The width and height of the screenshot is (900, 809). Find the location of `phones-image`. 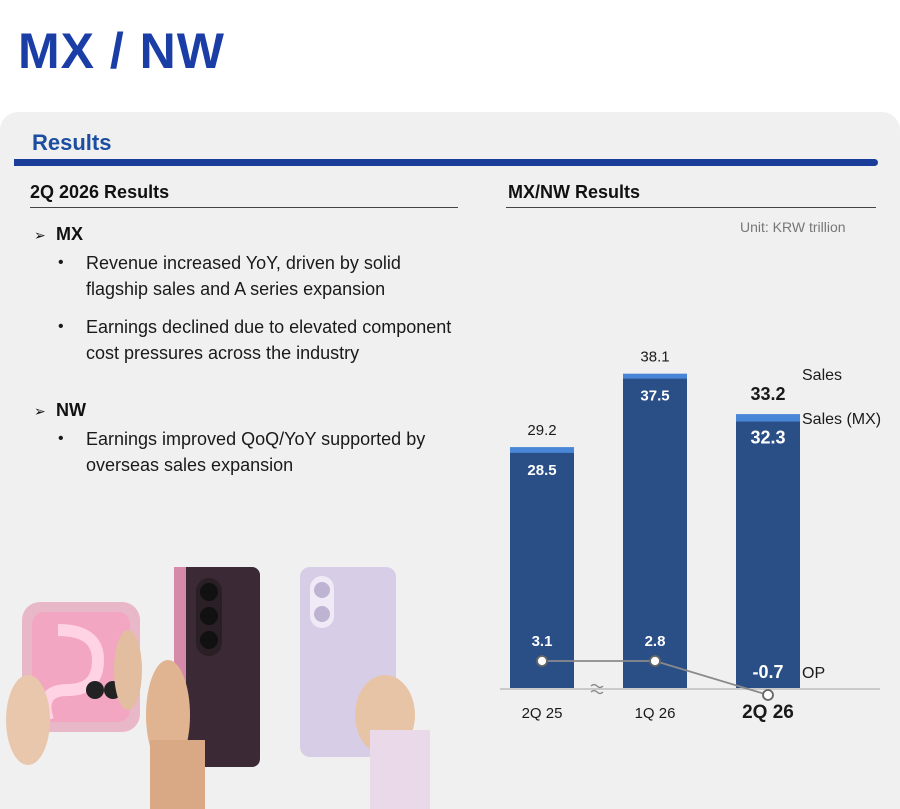

phones-image is located at coordinates (218, 688).